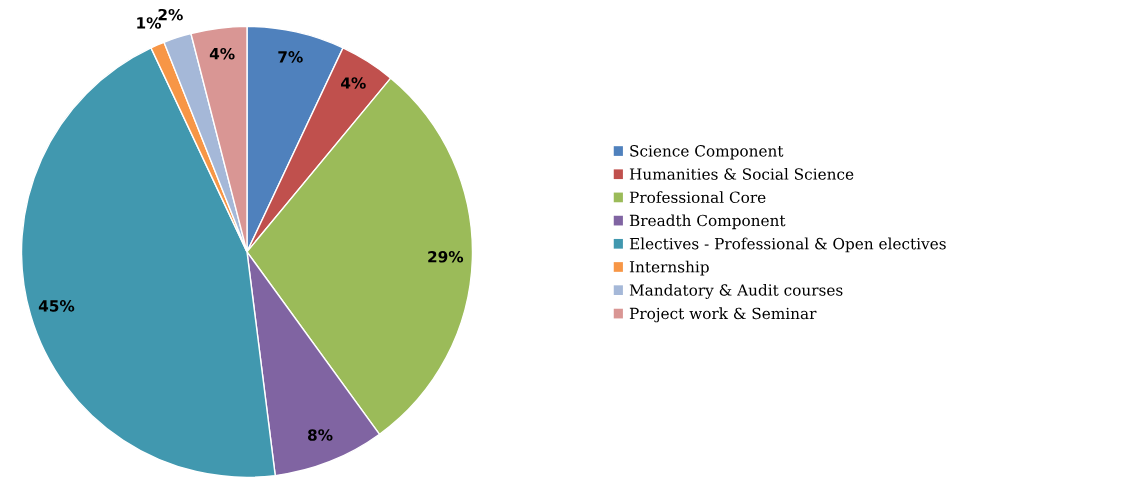 The width and height of the screenshot is (1124, 497). What do you see at coordinates (736, 291) in the screenshot?
I see `legend-label: Mandatory & Audit courses` at bounding box center [736, 291].